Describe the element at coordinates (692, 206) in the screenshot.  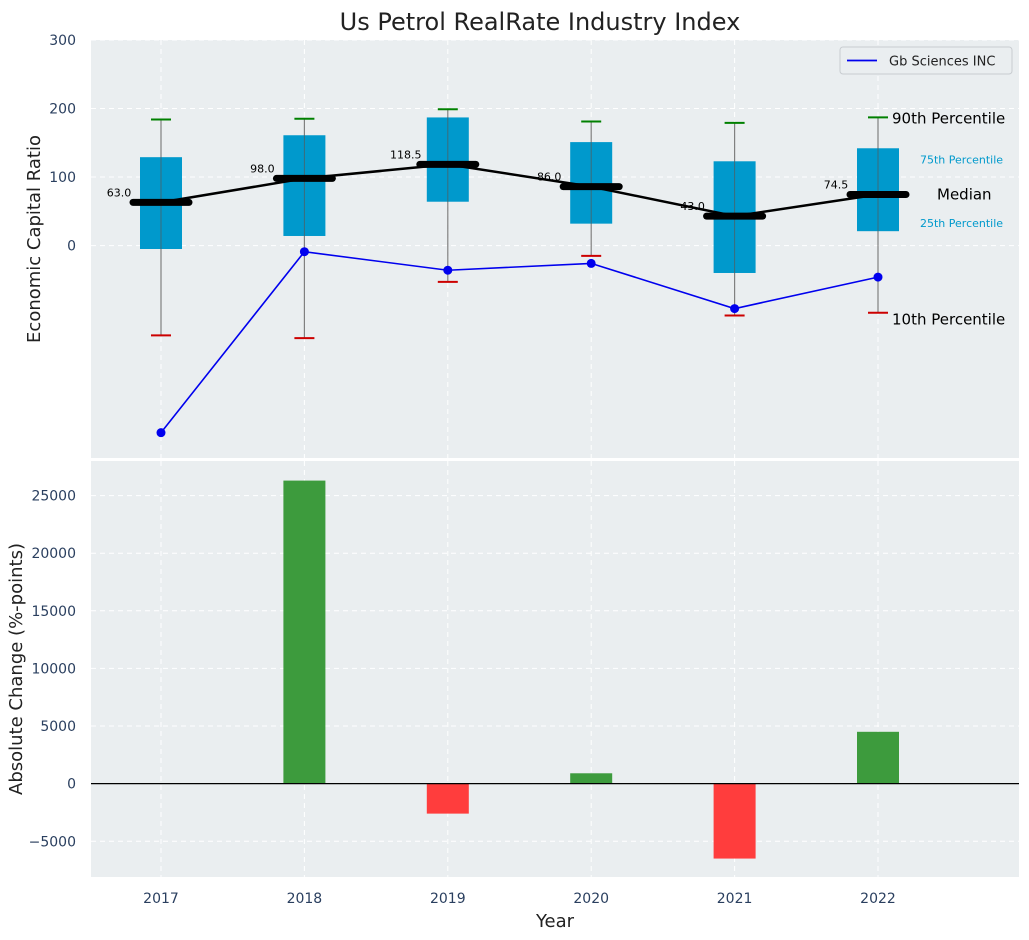
I see `median-value-label: 43.0` at that location.